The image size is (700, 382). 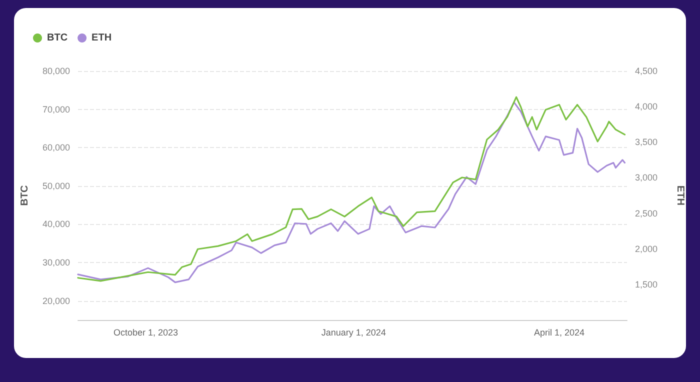 What do you see at coordinates (646, 177) in the screenshot?
I see `y2-tick-label: 3,000` at bounding box center [646, 177].